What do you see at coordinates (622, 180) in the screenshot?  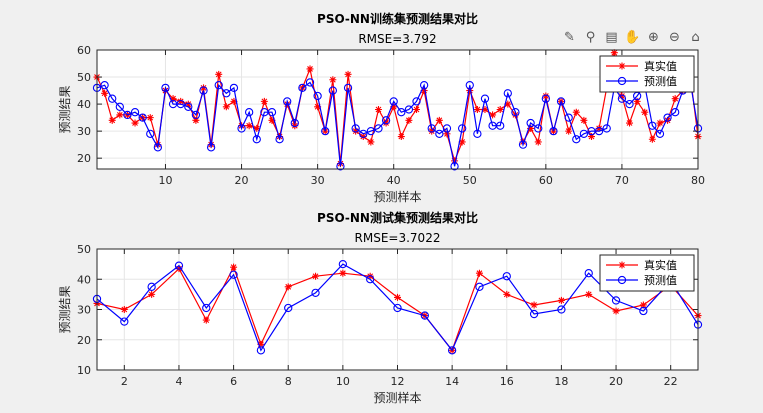 I see `x-tick-label: 70` at bounding box center [622, 180].